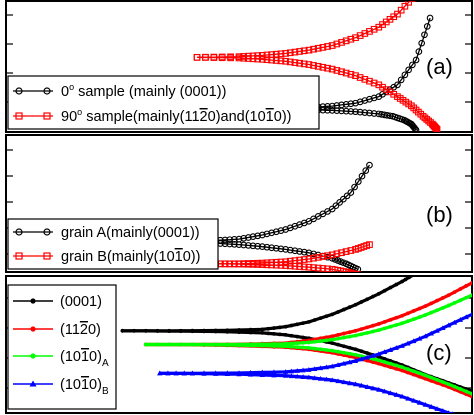 This screenshot has width=474, height=415. Describe the element at coordinates (33, 383) in the screenshot. I see `legend-marker-10-10-b` at that location.